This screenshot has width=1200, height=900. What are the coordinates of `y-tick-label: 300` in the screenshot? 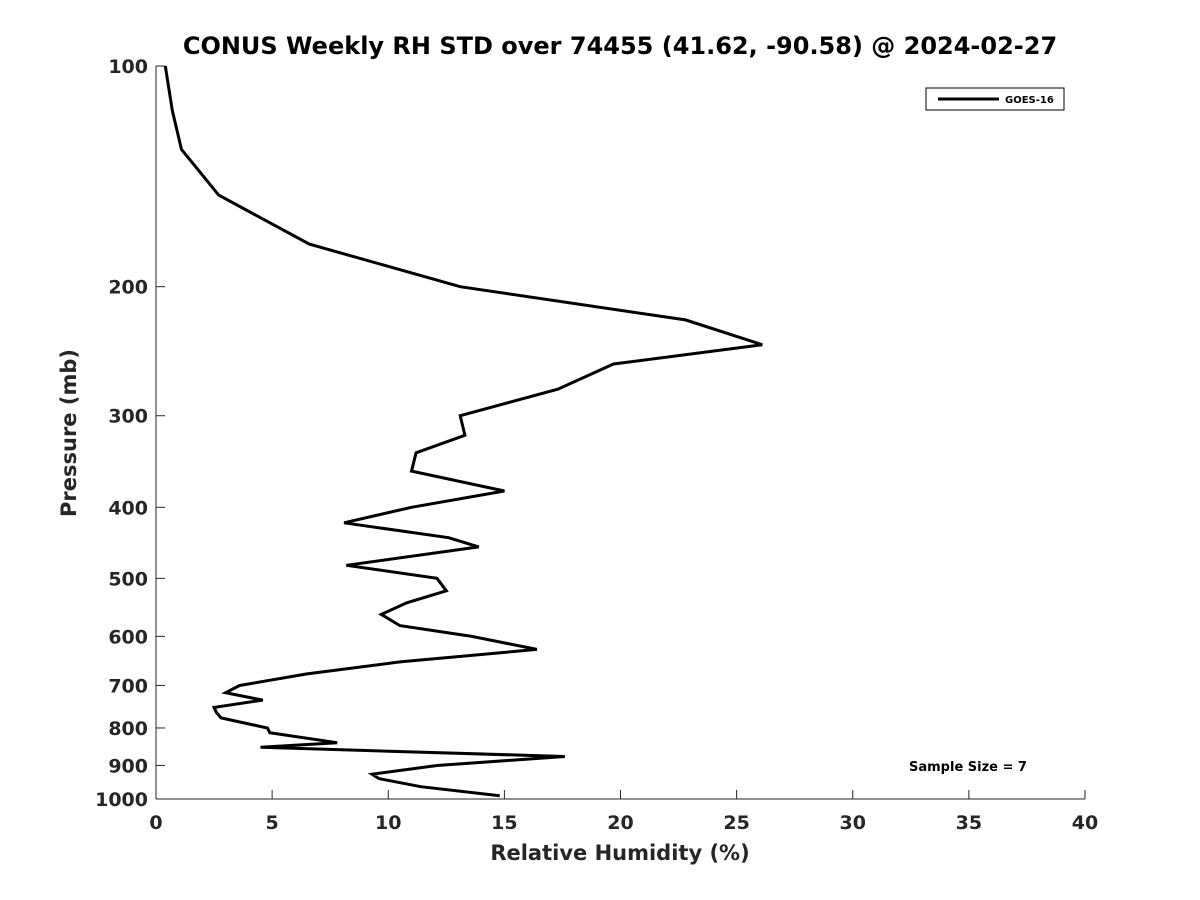 It's located at (128, 417).